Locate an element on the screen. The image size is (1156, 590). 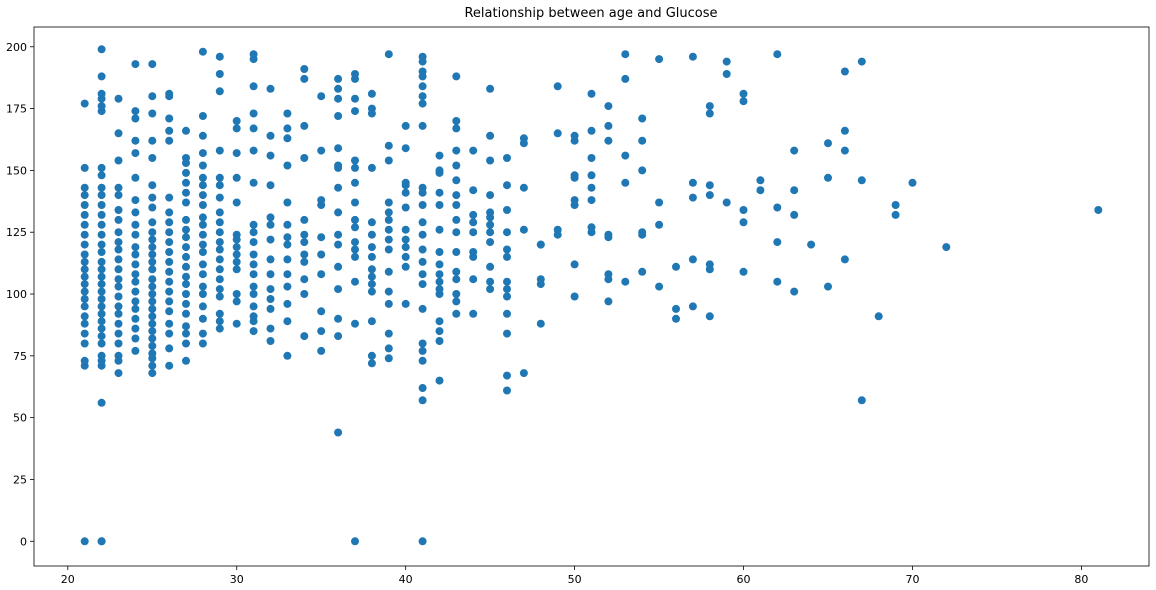
x-axis-ticks: 20 30 40 50 60 70 80 is located at coordinates (574, 576).